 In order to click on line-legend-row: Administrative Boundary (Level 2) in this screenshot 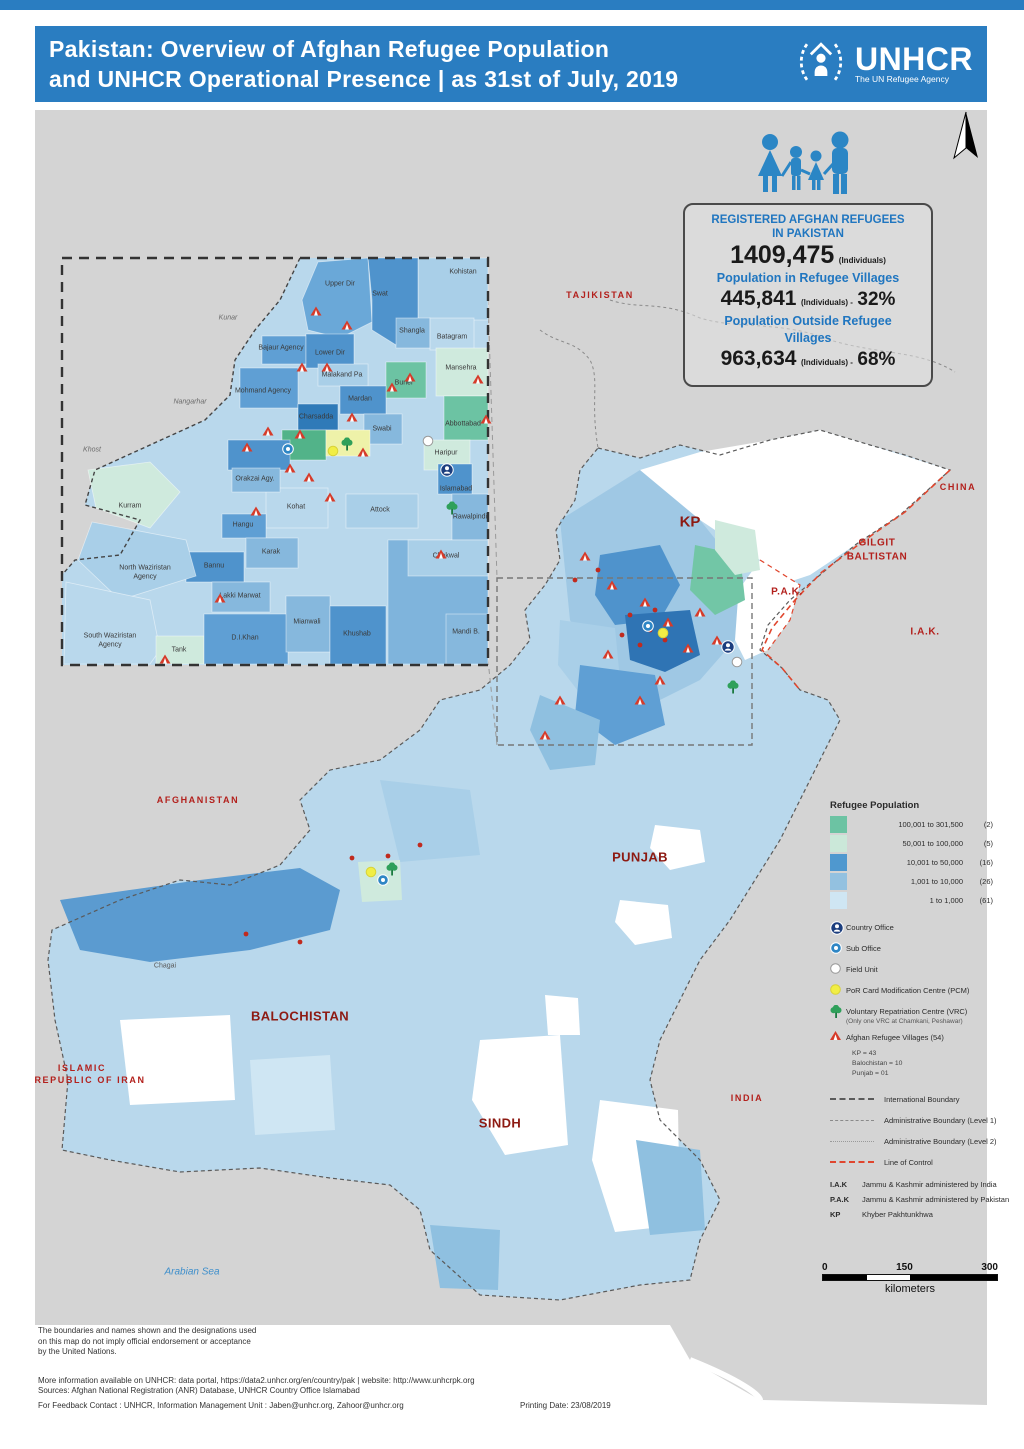, I will do `click(925, 1141)`.